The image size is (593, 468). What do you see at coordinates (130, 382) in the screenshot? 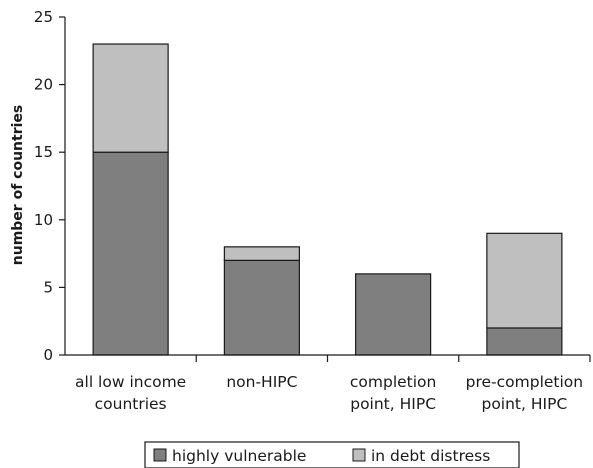
I see `x-tick-label-line: all low income` at bounding box center [130, 382].